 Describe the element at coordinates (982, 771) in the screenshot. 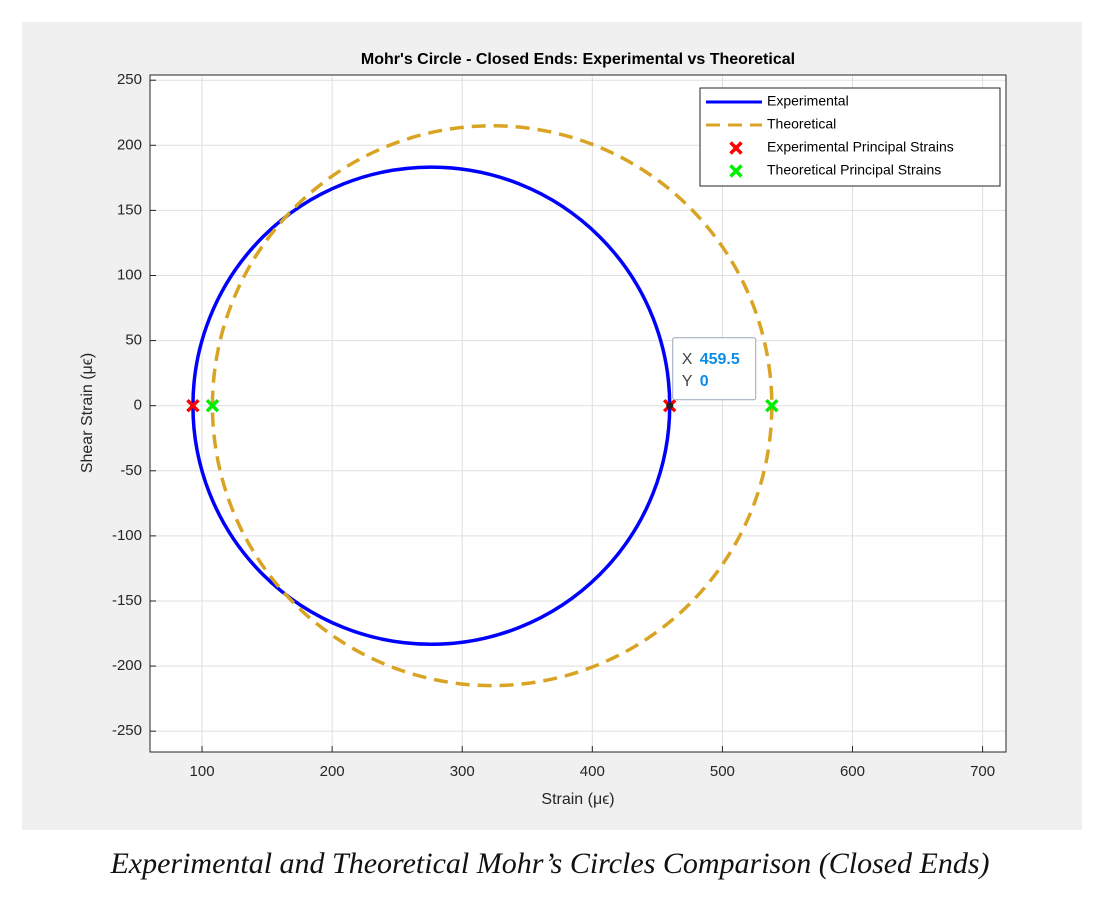

I see `x-tick-label: 700` at that location.